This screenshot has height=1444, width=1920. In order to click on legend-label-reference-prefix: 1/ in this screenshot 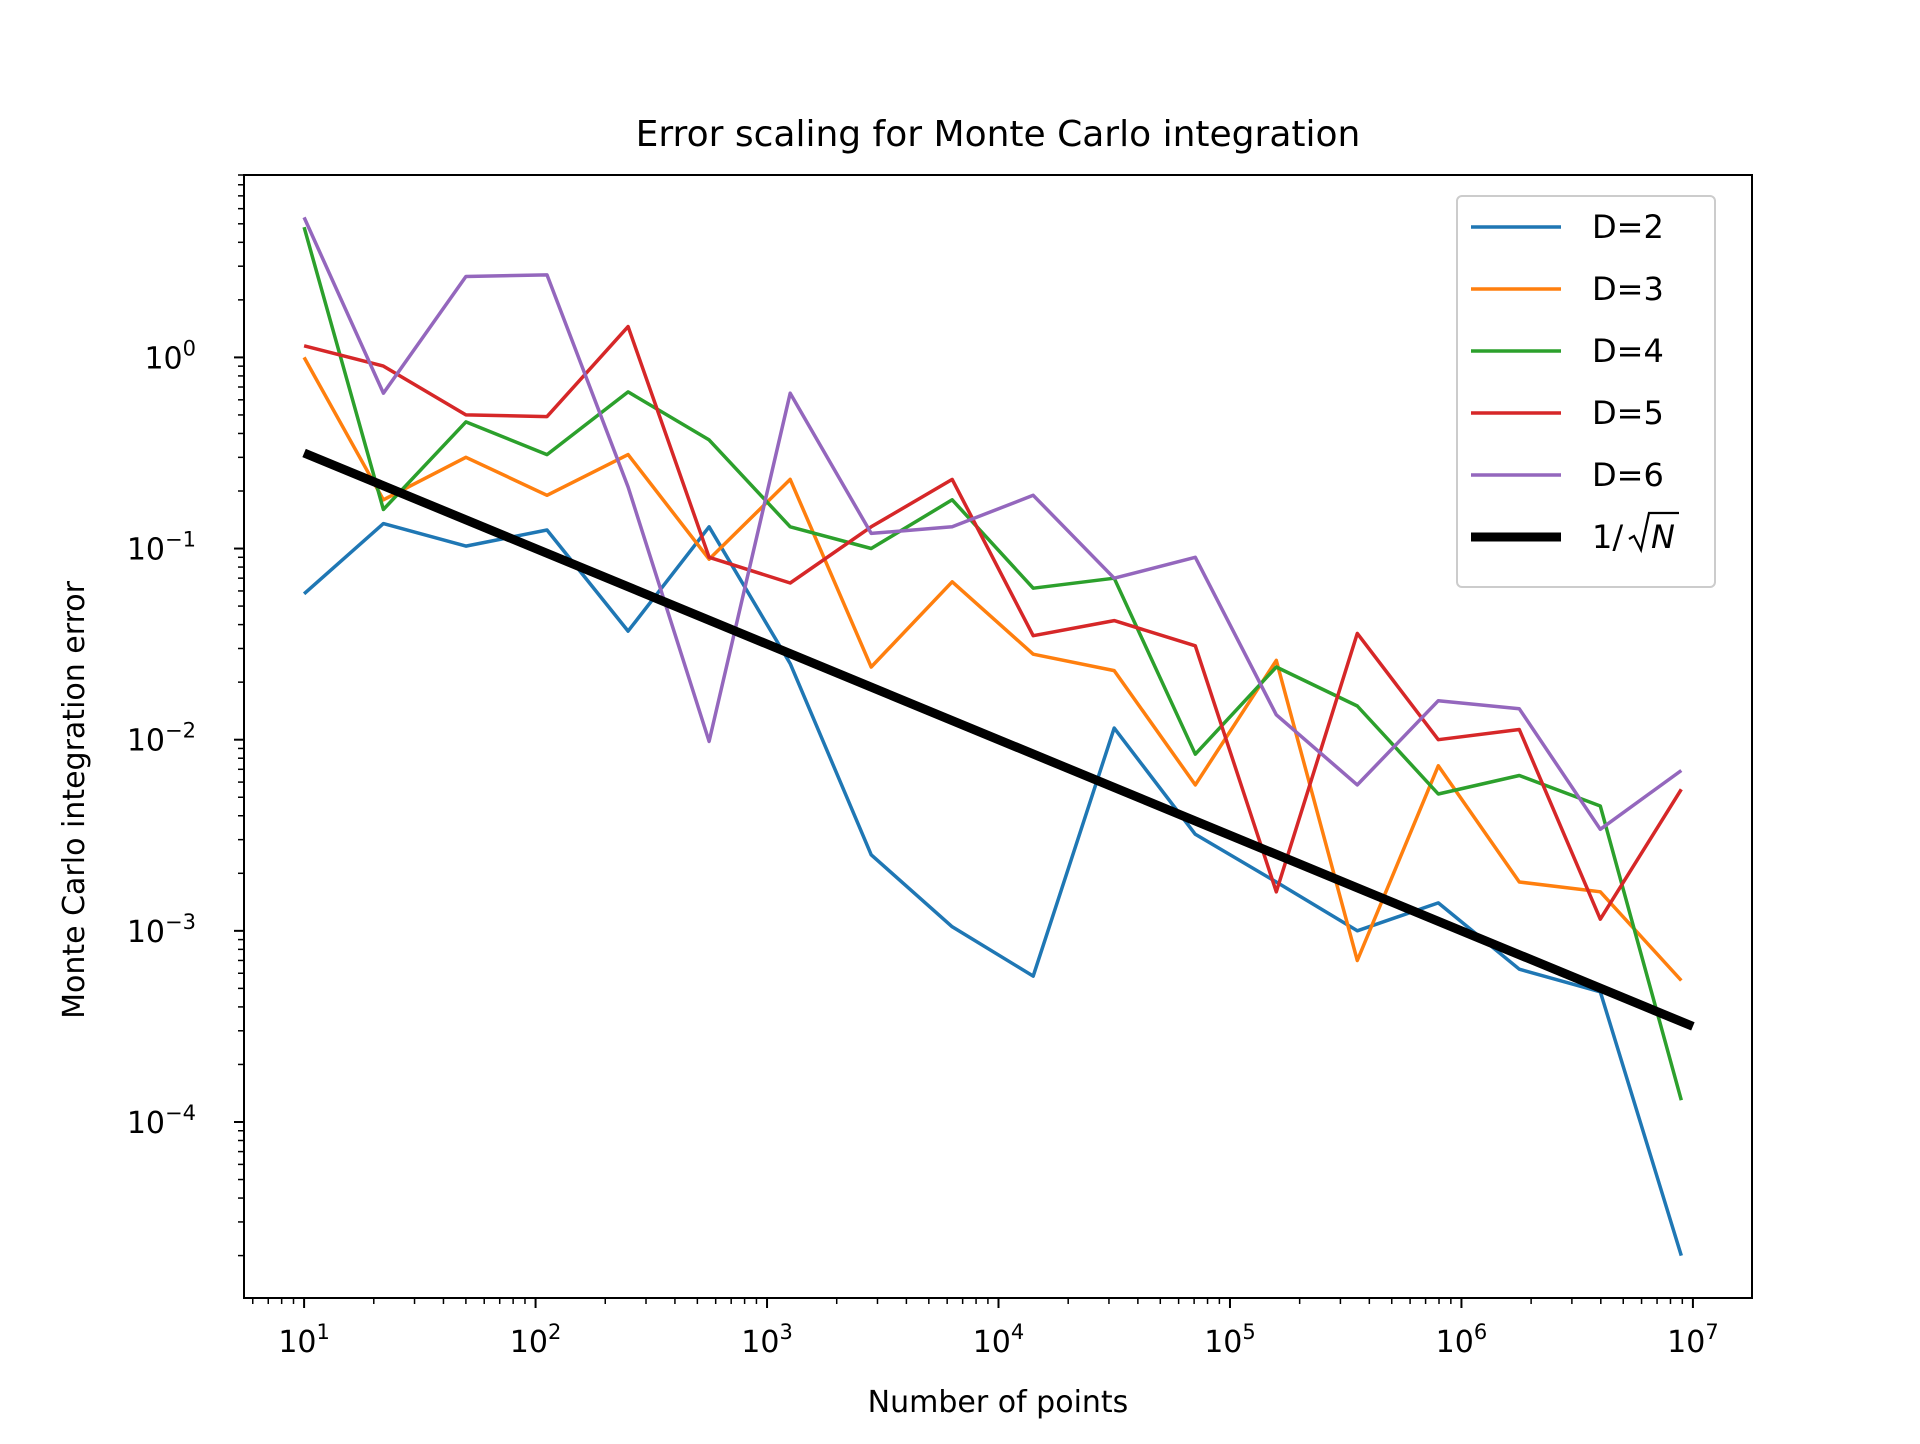, I will do `click(1607, 537)`.